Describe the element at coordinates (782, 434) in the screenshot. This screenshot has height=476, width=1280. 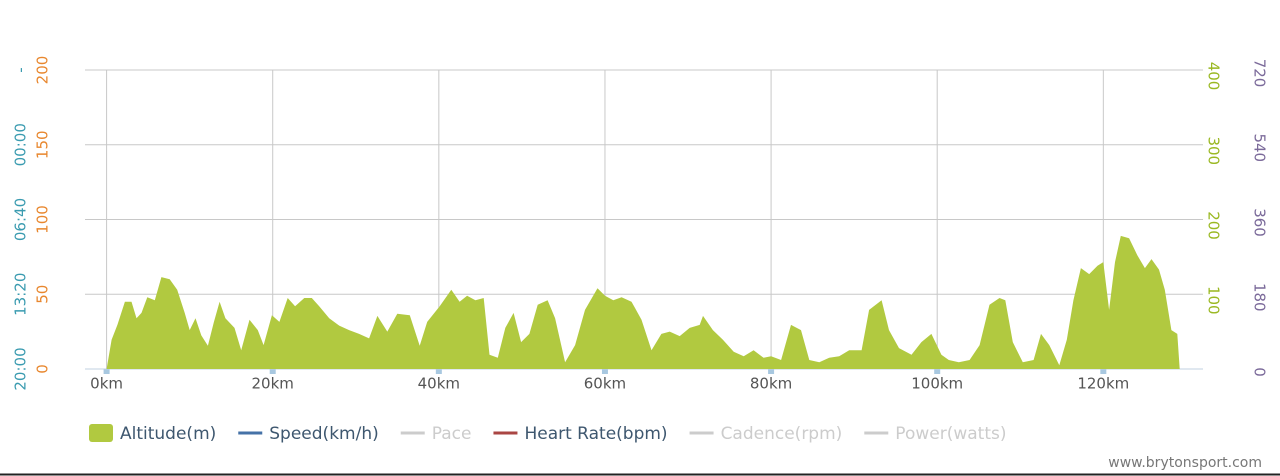
I see `legend-label: Cadence(rpm)` at that location.